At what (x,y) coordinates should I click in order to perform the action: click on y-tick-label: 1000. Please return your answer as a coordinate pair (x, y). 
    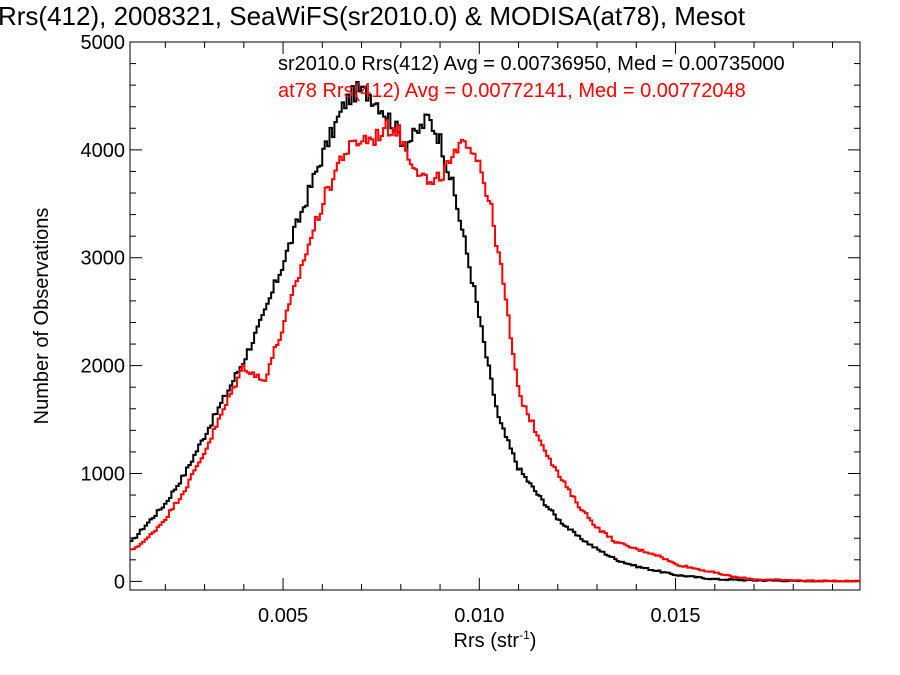
    Looking at the image, I should click on (103, 474).